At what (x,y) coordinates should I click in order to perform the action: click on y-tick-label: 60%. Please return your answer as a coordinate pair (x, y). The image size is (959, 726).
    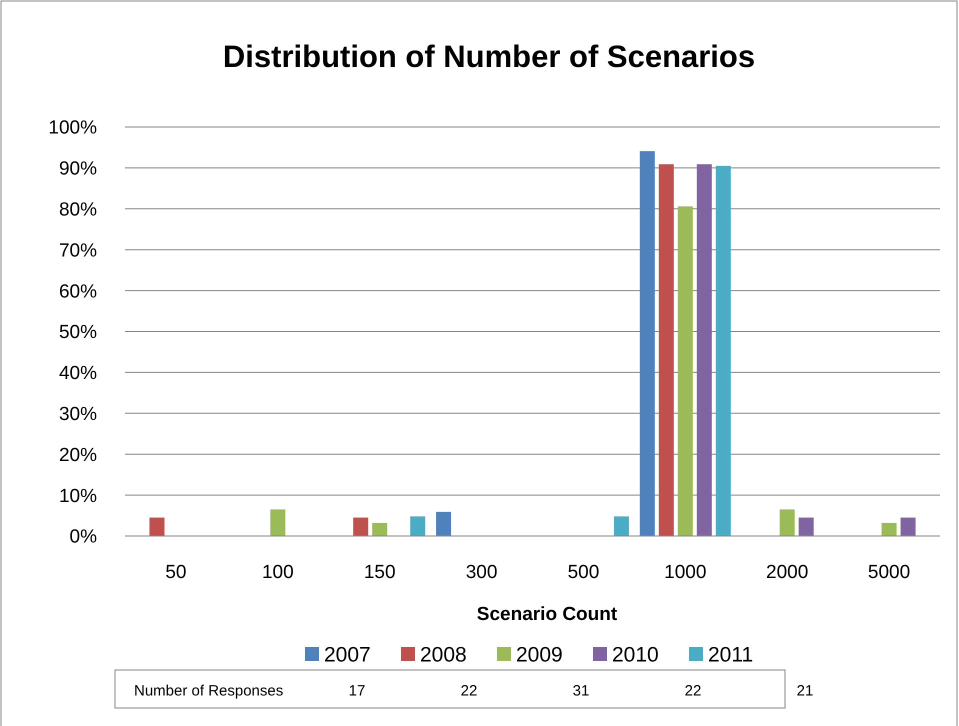
    Looking at the image, I should click on (78, 291).